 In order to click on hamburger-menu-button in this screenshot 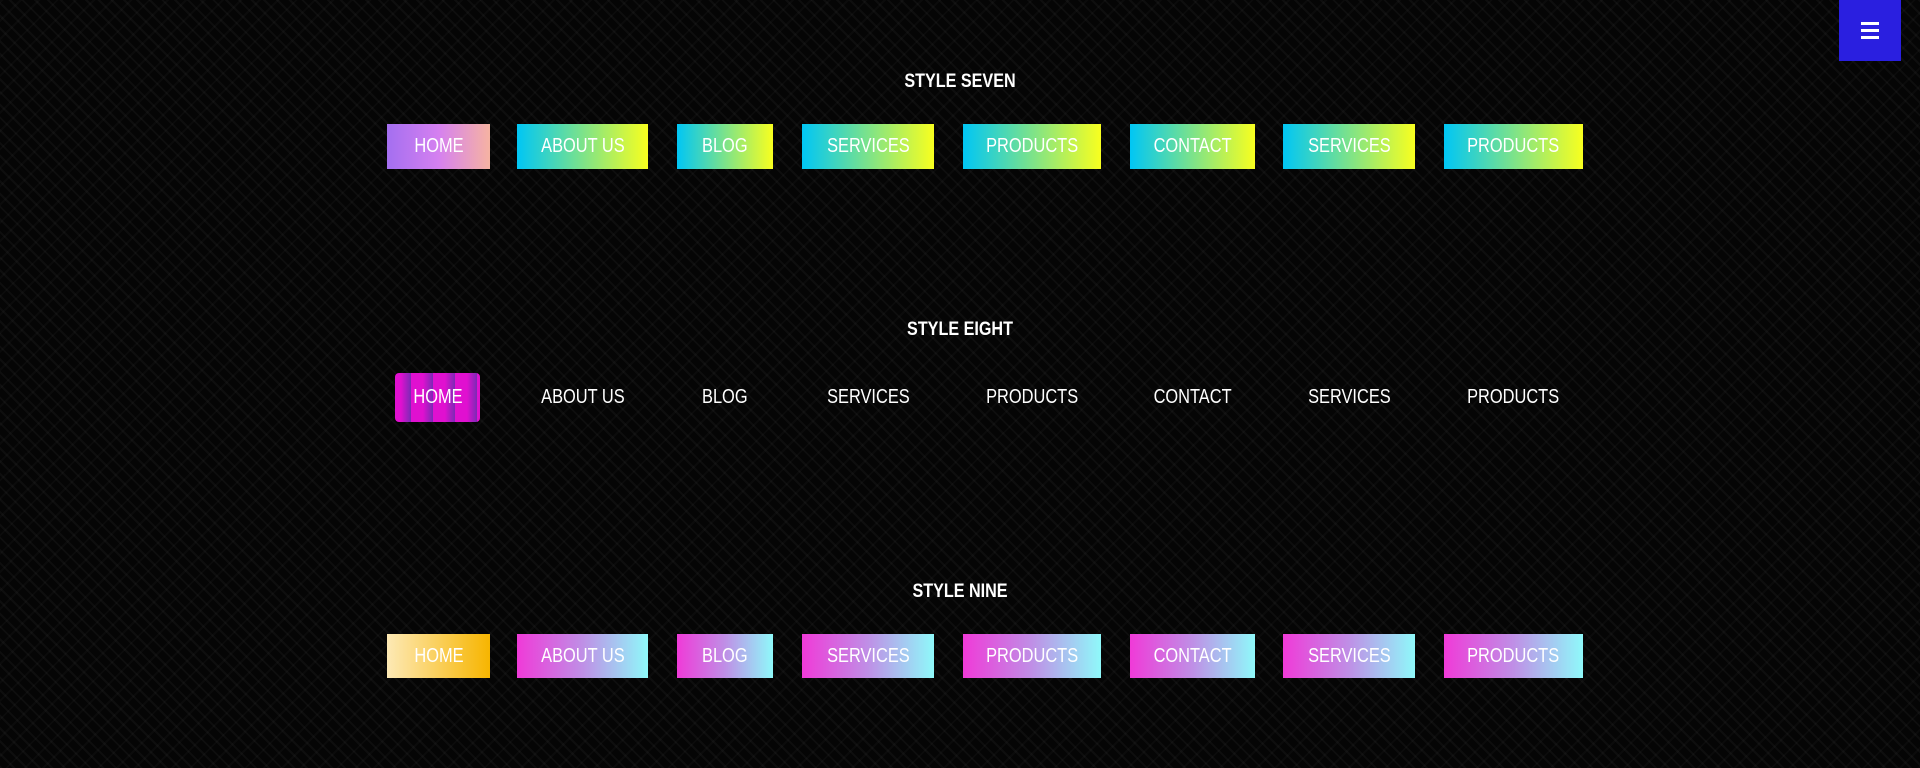, I will do `click(1870, 30)`.